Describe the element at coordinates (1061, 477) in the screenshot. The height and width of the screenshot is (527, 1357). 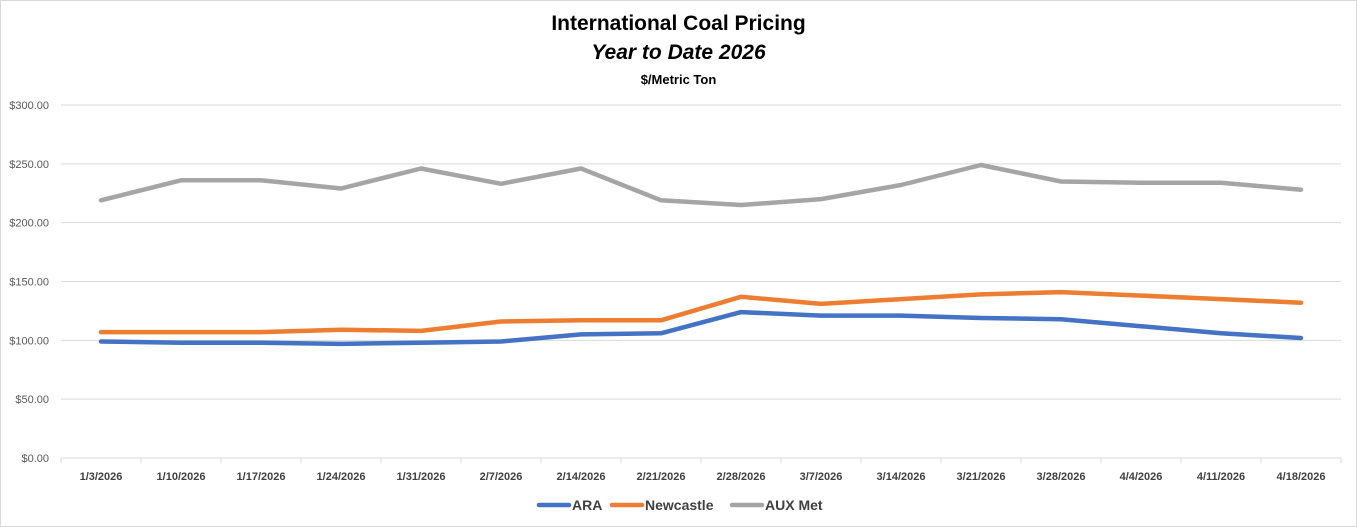
I see `x-tick-label: 3/28/2026` at that location.